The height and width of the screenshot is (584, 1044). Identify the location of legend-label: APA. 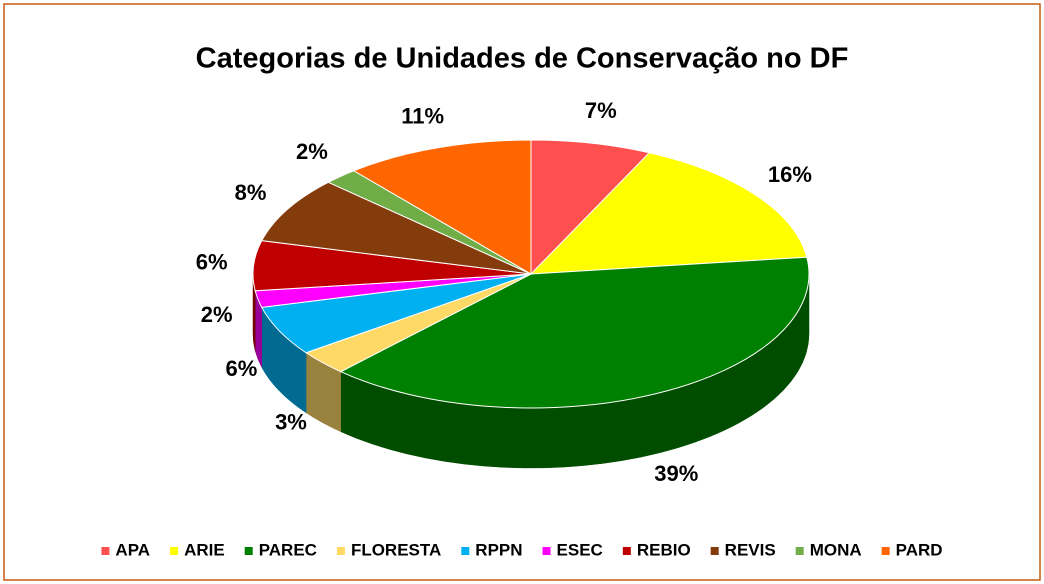
(132, 549).